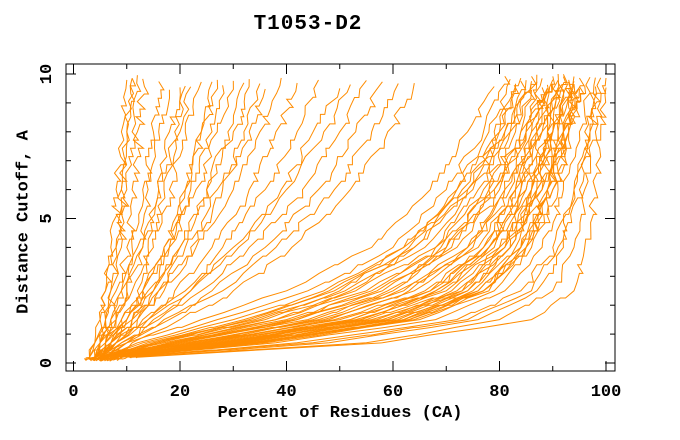  Describe the element at coordinates (393, 392) in the screenshot. I see `x-tick-label: 60` at that location.